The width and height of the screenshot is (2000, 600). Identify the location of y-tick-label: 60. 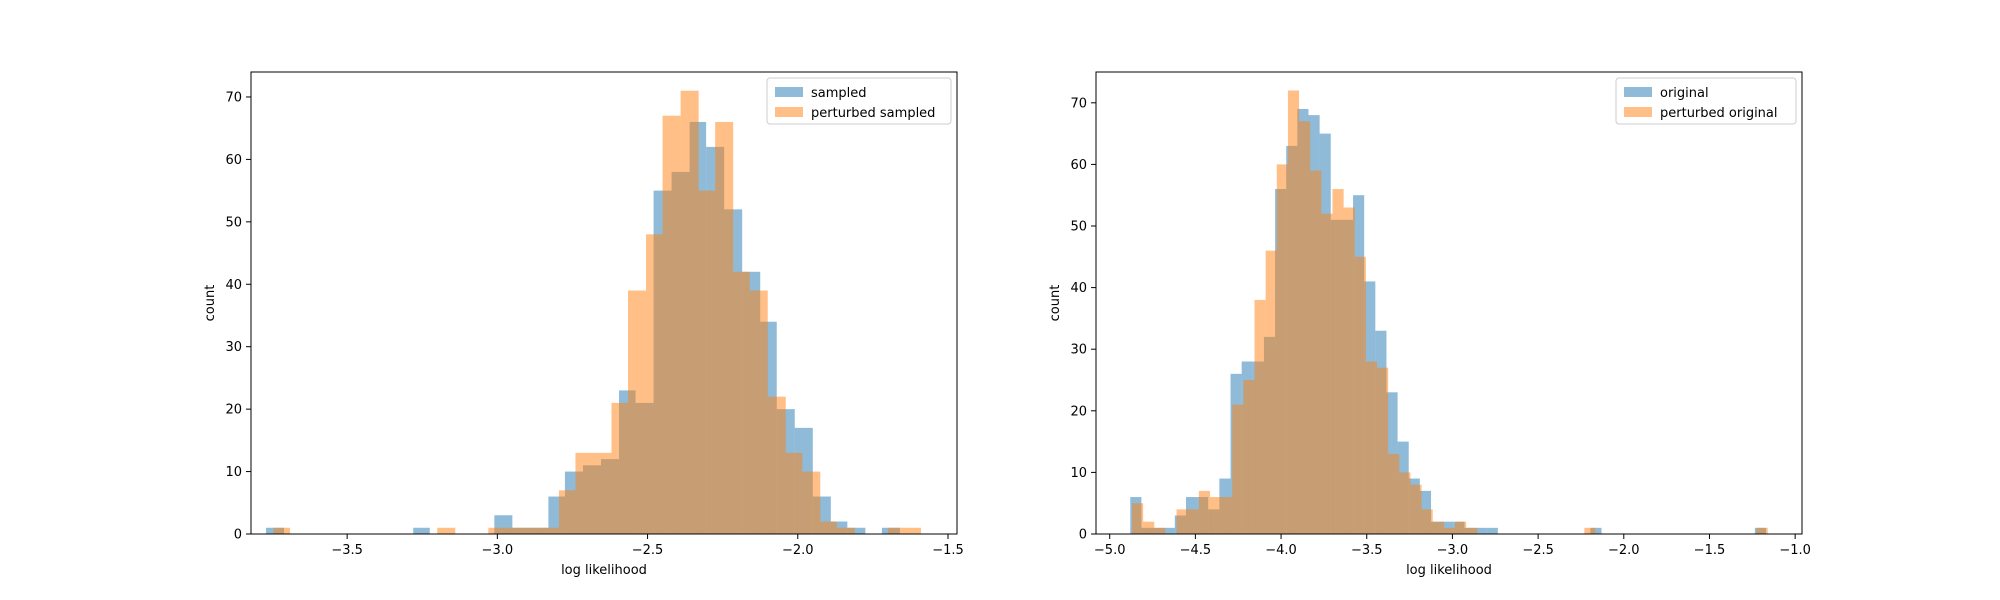
(1078, 165).